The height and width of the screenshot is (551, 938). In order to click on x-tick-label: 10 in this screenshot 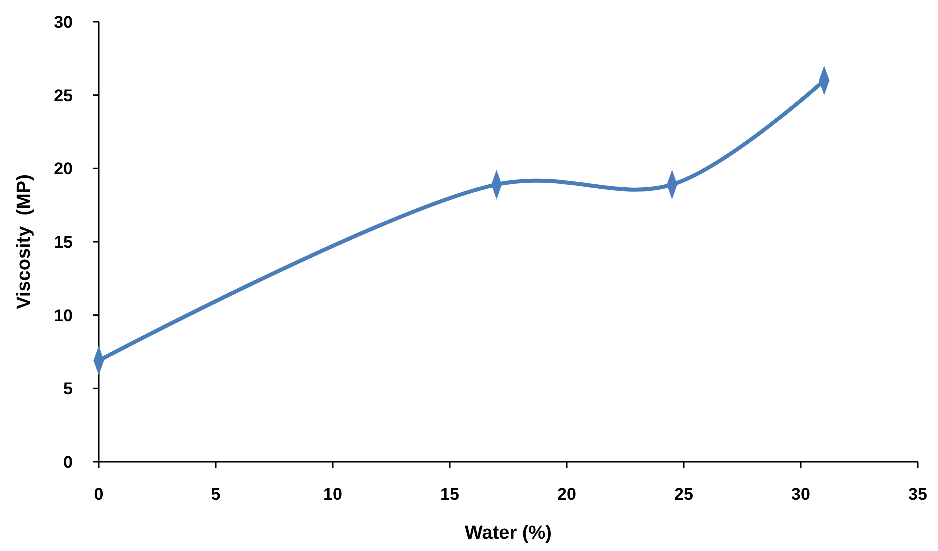, I will do `click(333, 494)`.